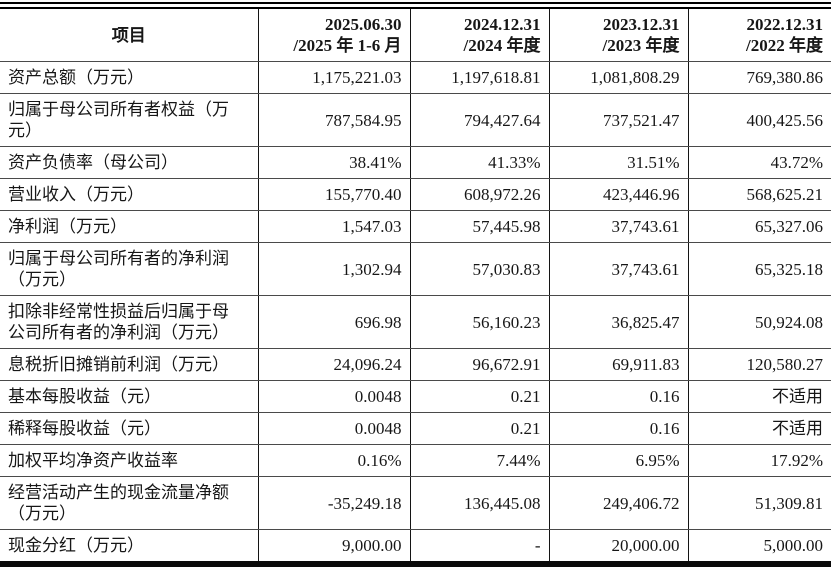 The height and width of the screenshot is (575, 831). What do you see at coordinates (479, 194) in the screenshot?
I see `row-value-cell: 608,972.26` at bounding box center [479, 194].